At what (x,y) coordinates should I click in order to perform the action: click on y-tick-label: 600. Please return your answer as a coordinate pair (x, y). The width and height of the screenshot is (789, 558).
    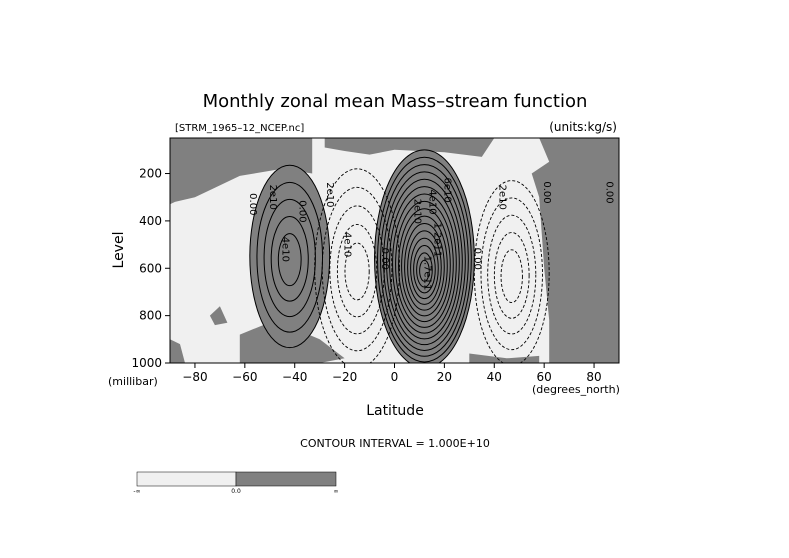
    Looking at the image, I should click on (150, 268).